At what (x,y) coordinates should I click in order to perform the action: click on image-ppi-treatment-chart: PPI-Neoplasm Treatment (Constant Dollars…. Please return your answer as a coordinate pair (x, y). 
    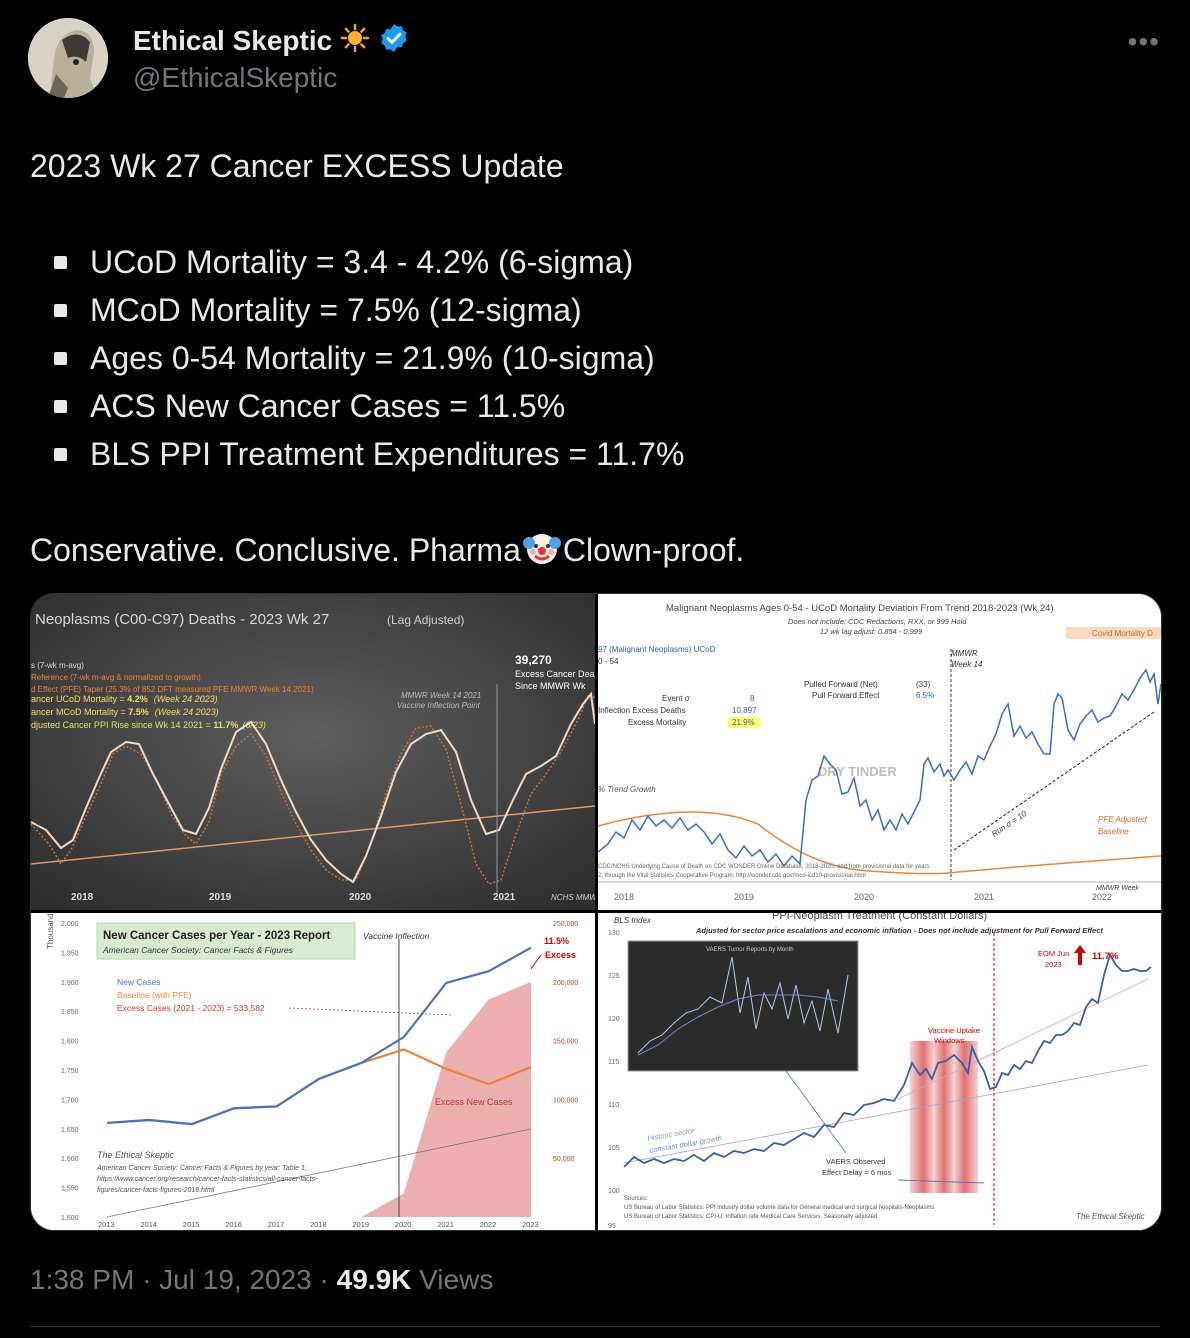
    Looking at the image, I should click on (879, 1071).